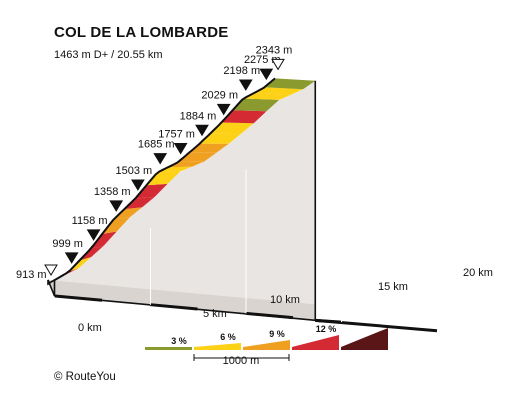  Describe the element at coordinates (85, 377) in the screenshot. I see `copyright-text: © RouteYou` at that location.